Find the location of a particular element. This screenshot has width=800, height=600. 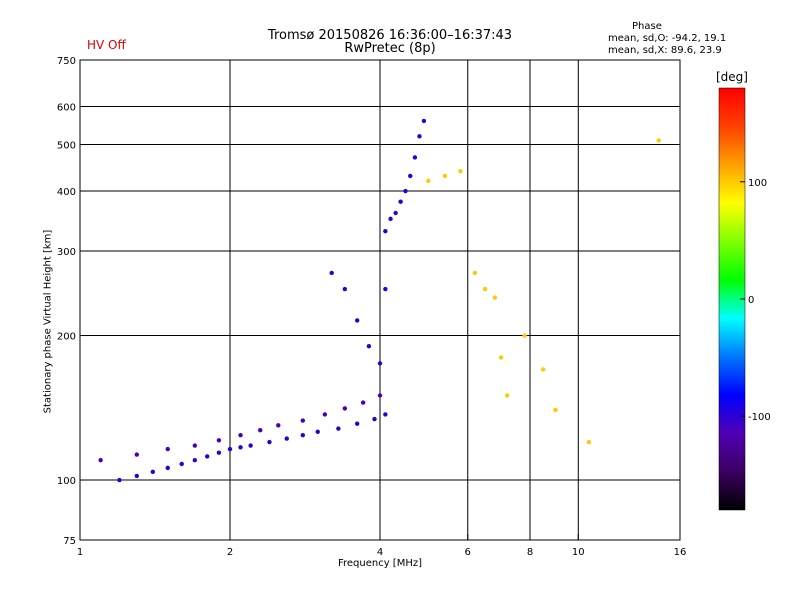

y-tick-label: 200 is located at coordinates (66, 337).